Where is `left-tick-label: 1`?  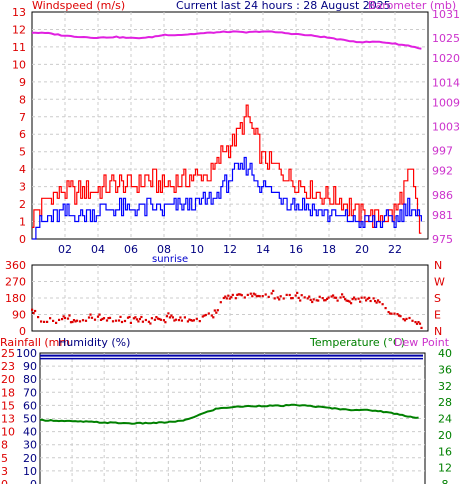
left-tick-label: 1 is located at coordinates (22, 222).